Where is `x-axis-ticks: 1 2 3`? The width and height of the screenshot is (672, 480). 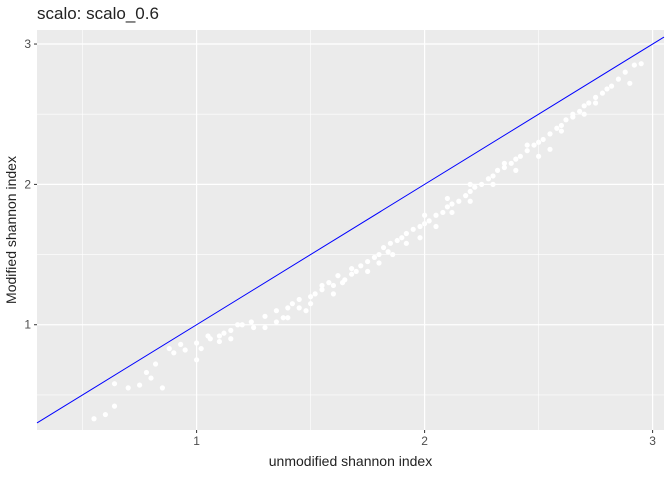 x-axis-ticks: 1 2 3 is located at coordinates (424, 439).